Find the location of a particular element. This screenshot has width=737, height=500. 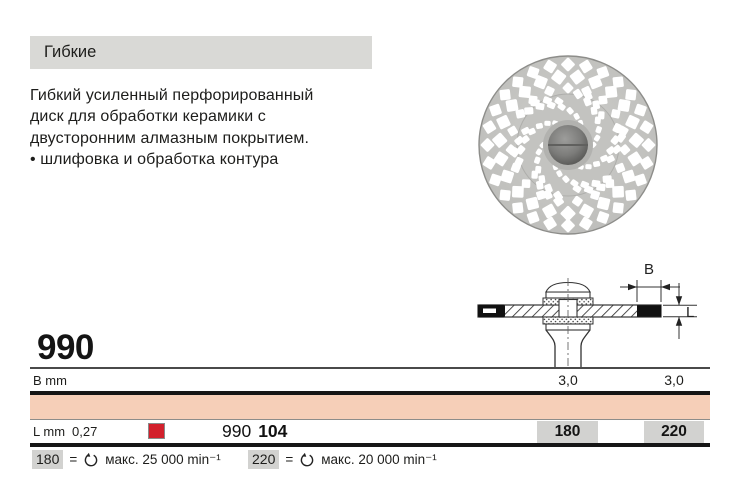

b-row-label: B mm is located at coordinates (50, 380).